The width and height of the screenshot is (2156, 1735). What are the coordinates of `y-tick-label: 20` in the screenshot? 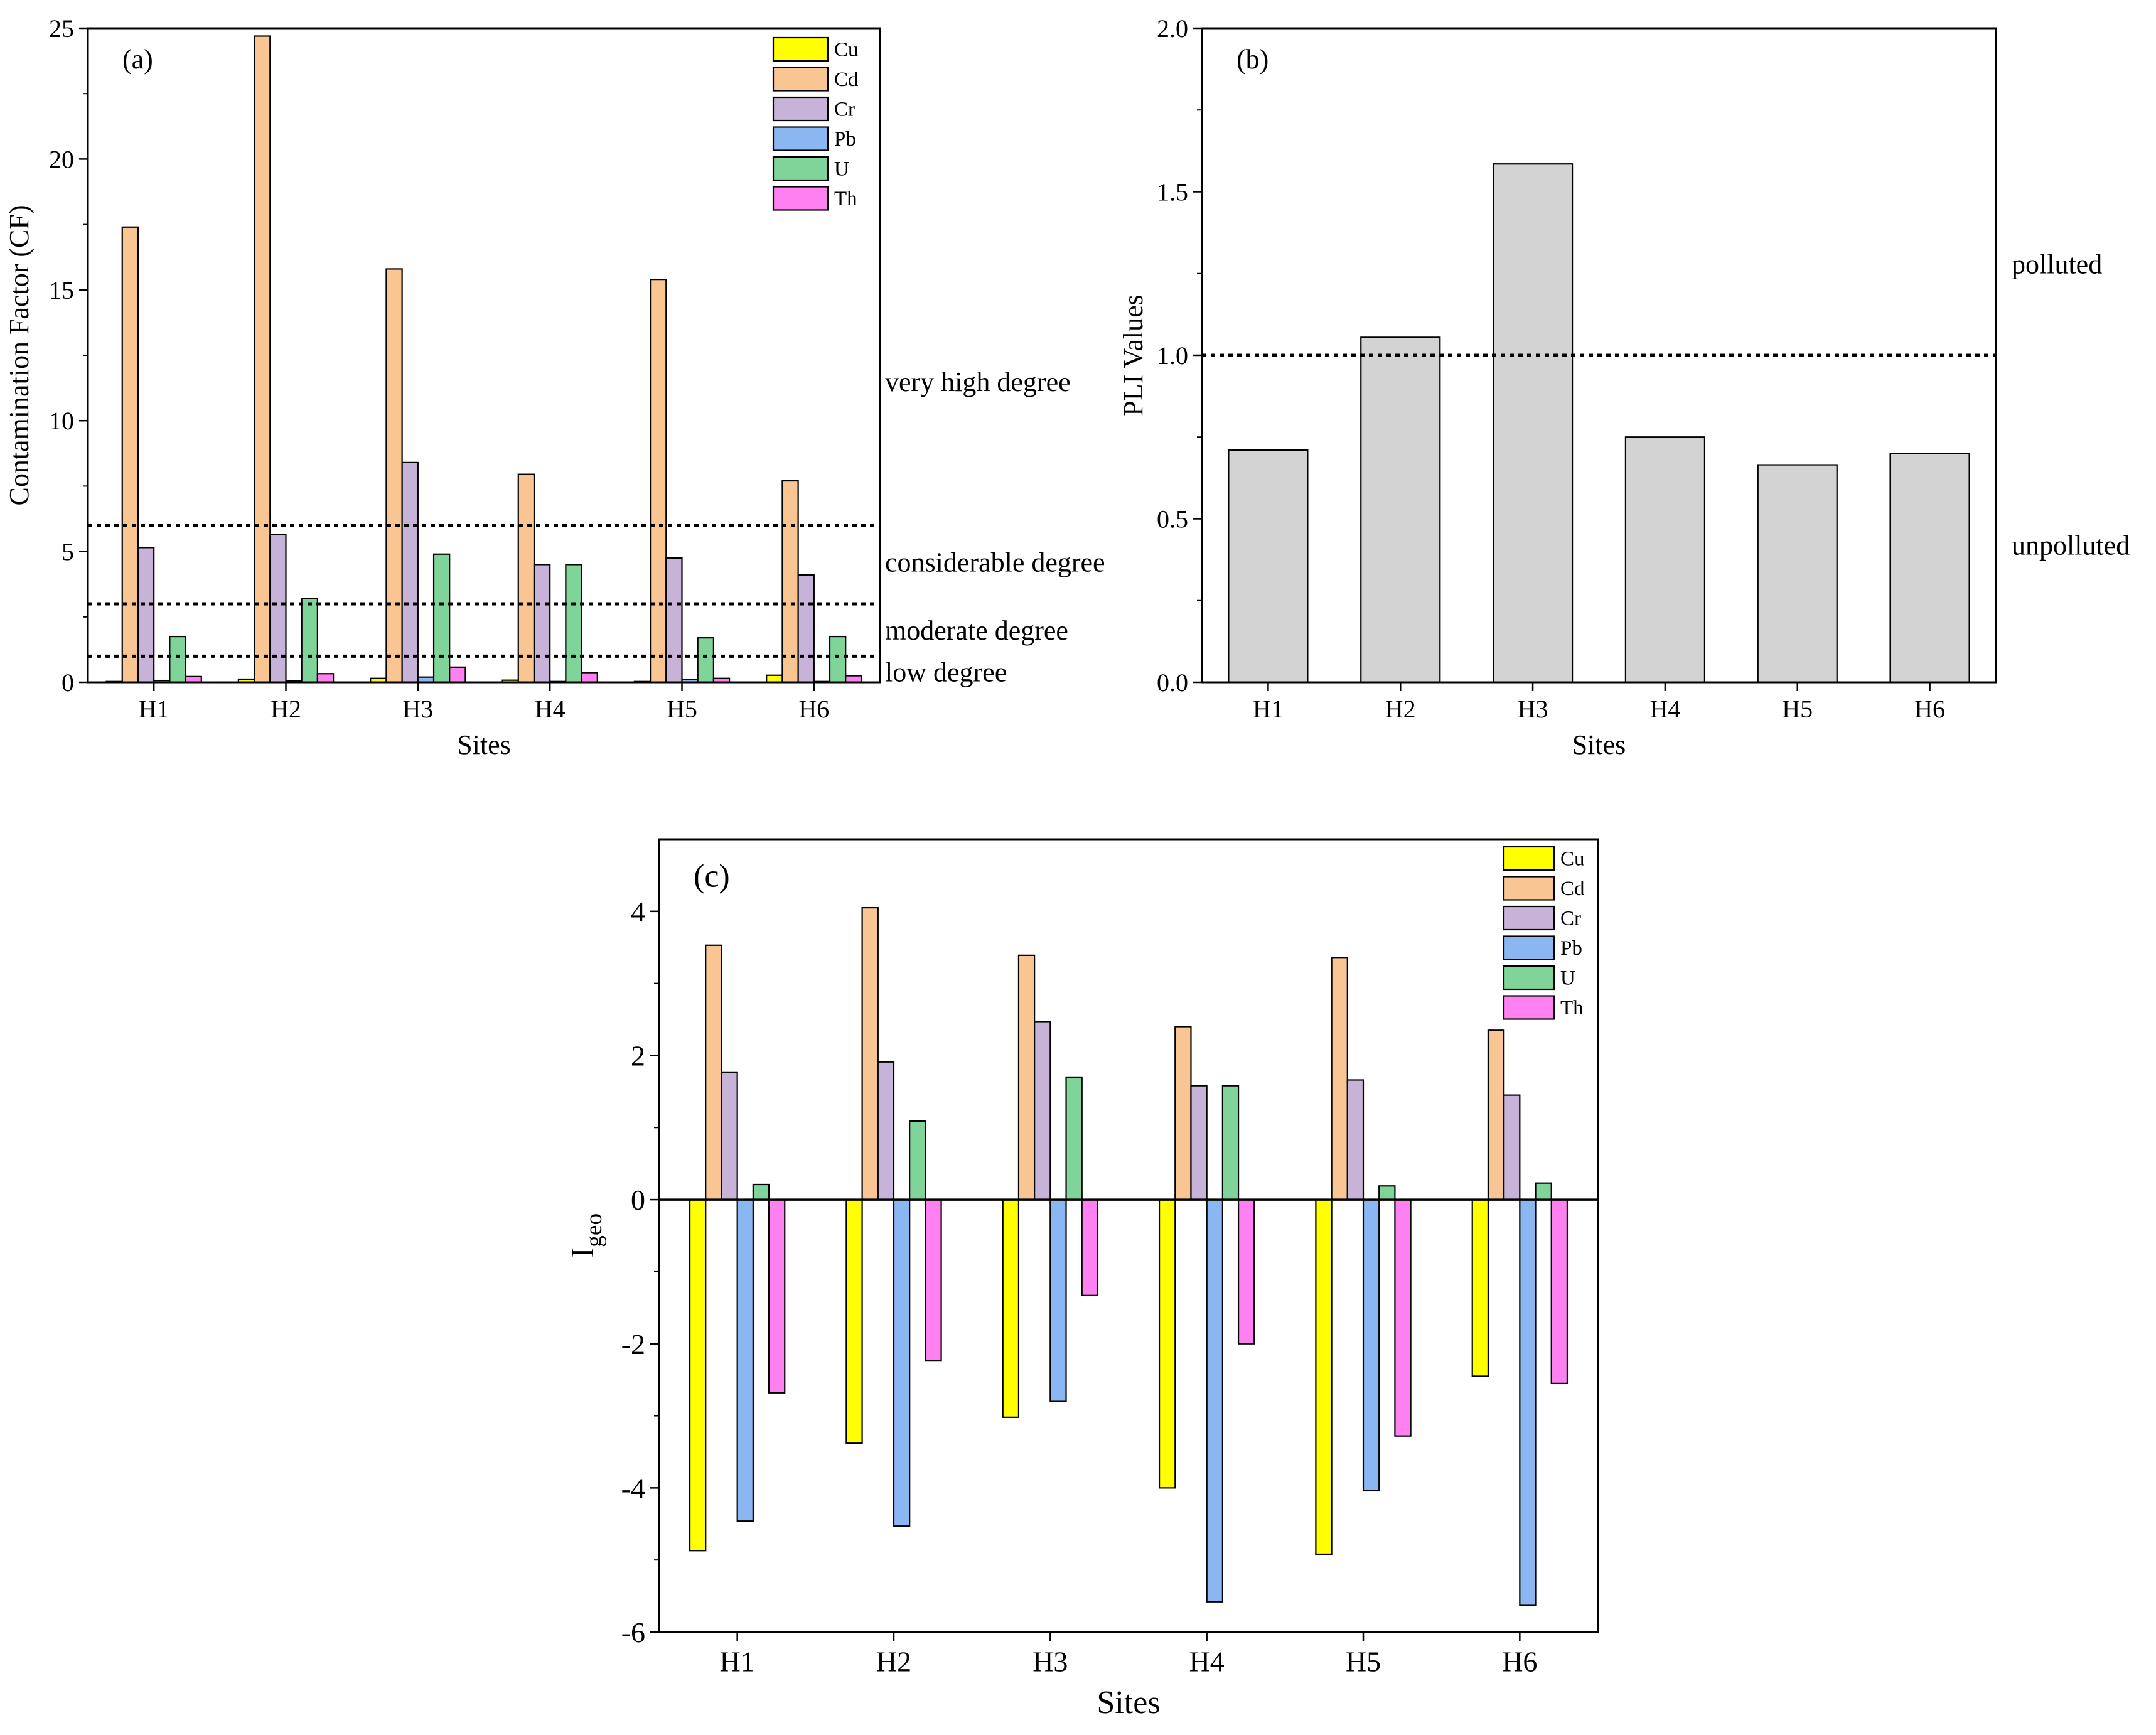 It's located at (62, 159).